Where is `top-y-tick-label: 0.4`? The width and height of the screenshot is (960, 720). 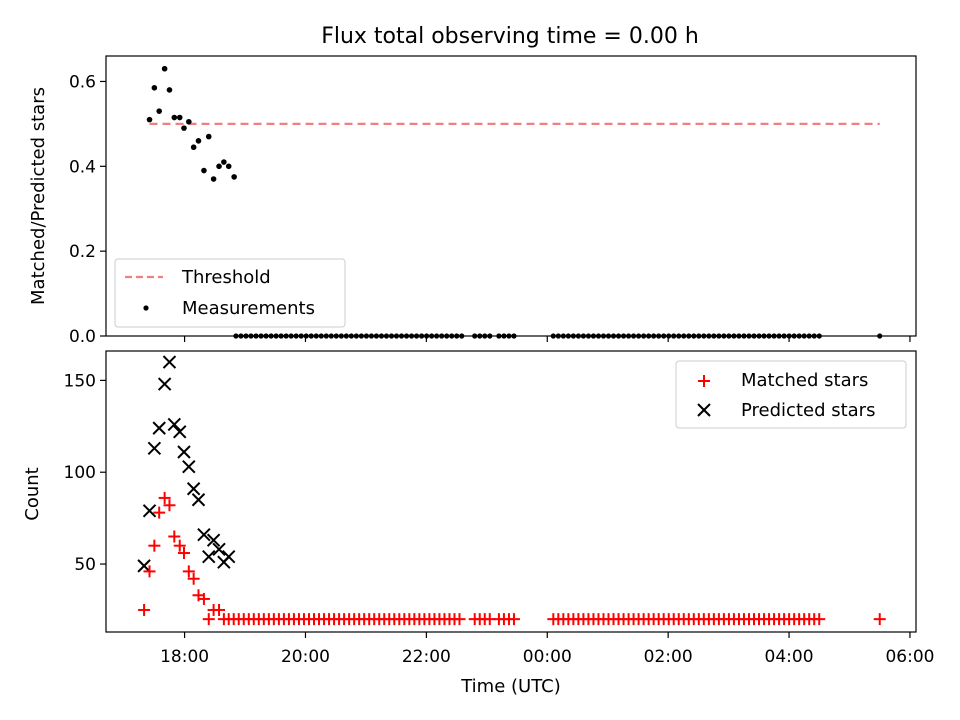 top-y-tick-label: 0.4 is located at coordinates (82, 167).